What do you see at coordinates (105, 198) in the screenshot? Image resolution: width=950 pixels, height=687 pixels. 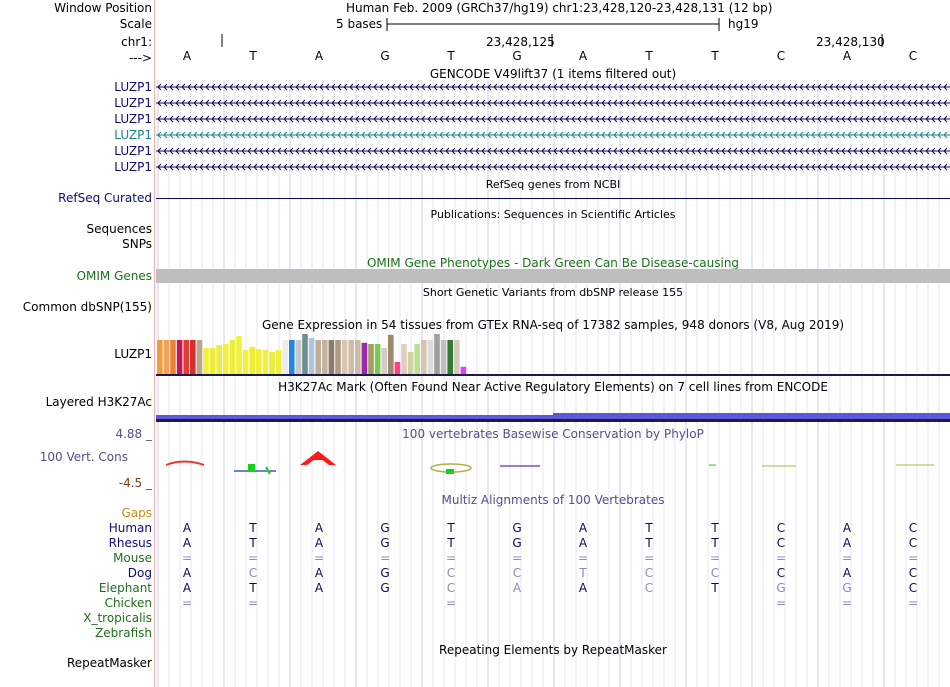 I see `refseq-label: RefSeq Curated` at bounding box center [105, 198].